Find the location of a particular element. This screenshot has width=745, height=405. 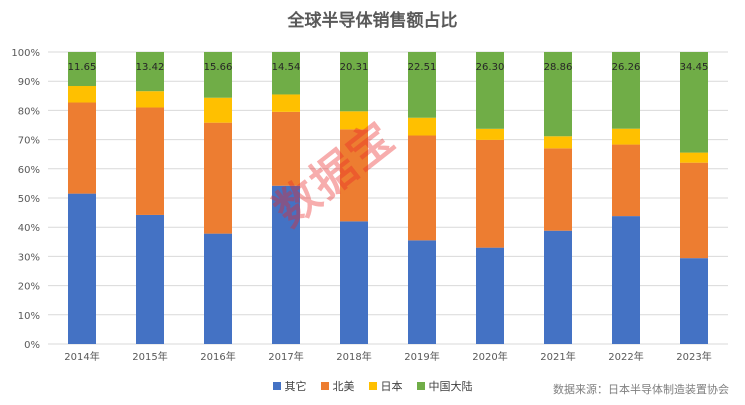

legend-label: 其它 is located at coordinates (295, 386).